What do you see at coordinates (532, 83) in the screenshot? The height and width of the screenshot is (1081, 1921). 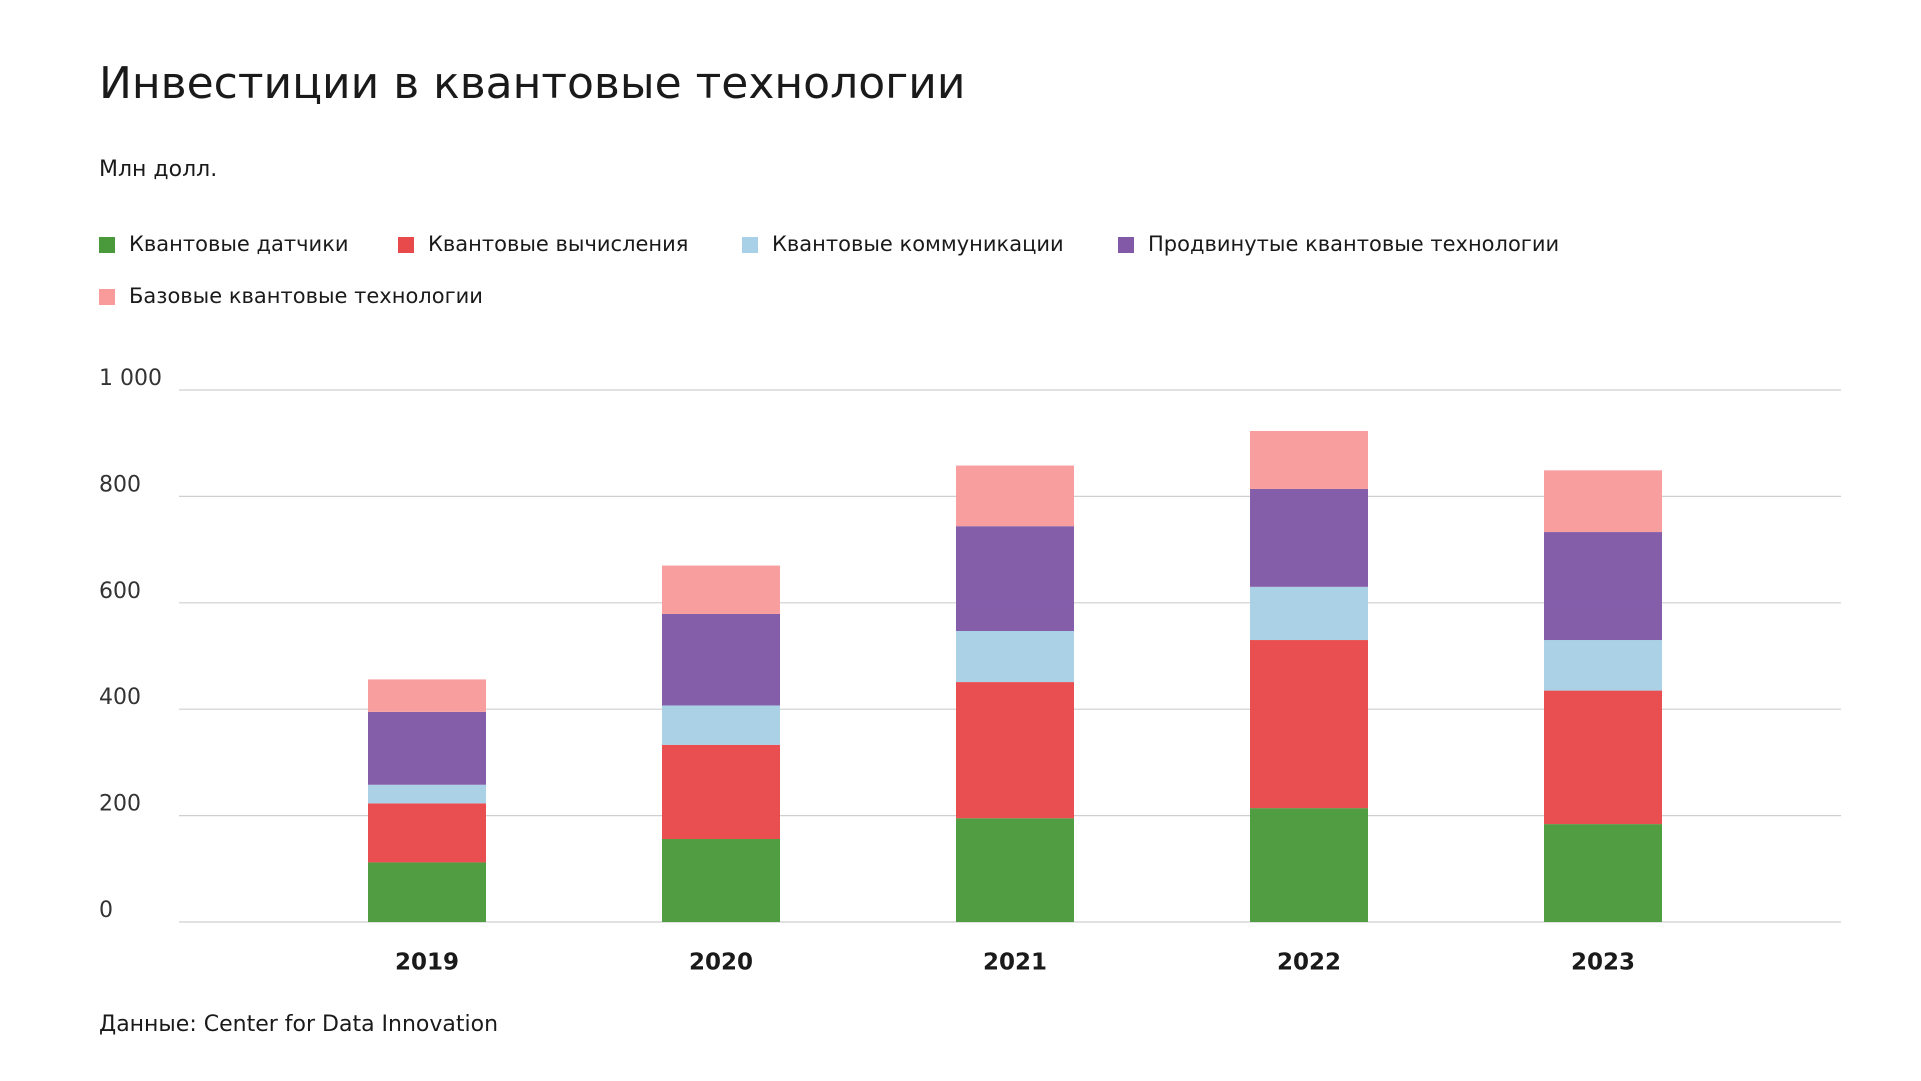 I see `chart-title: Инвестиции в квантовые технологии` at bounding box center [532, 83].